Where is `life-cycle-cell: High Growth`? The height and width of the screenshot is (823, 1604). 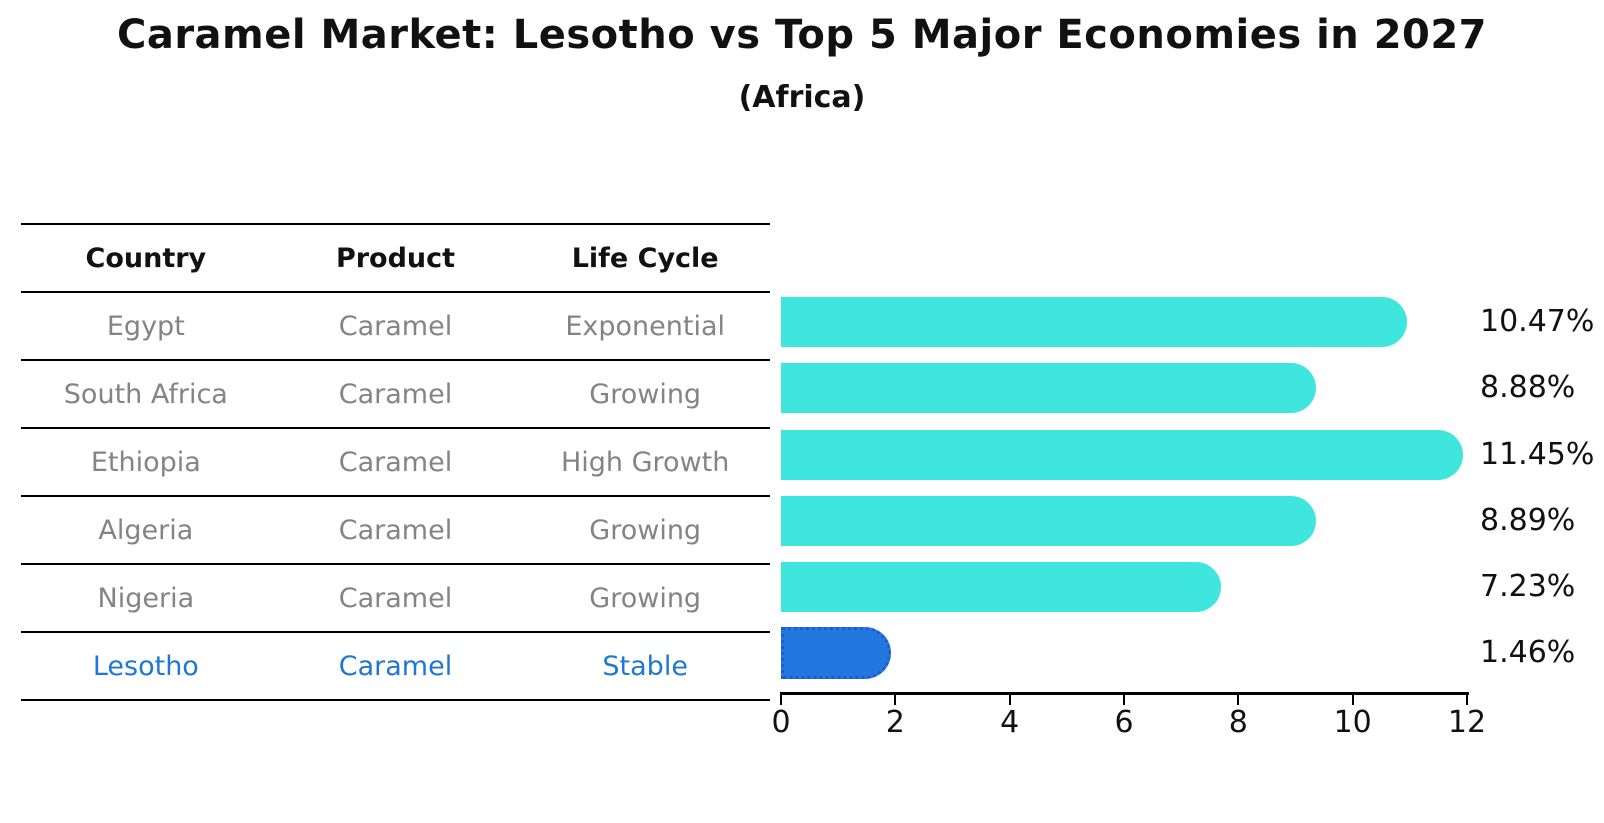
life-cycle-cell: High Growth is located at coordinates (645, 462).